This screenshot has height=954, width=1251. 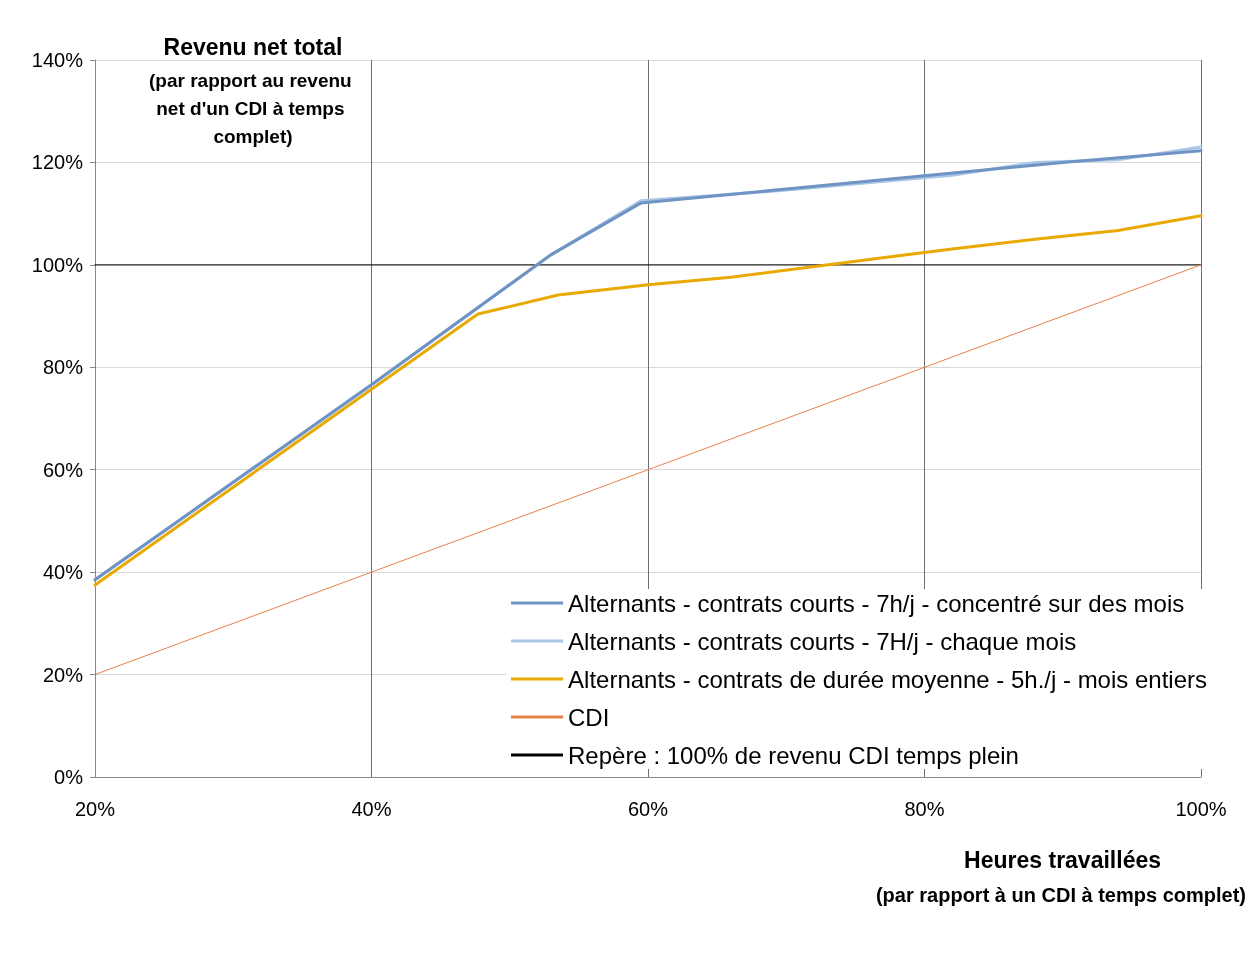 I want to click on y-tick-label: 0%, so click(x=69, y=777).